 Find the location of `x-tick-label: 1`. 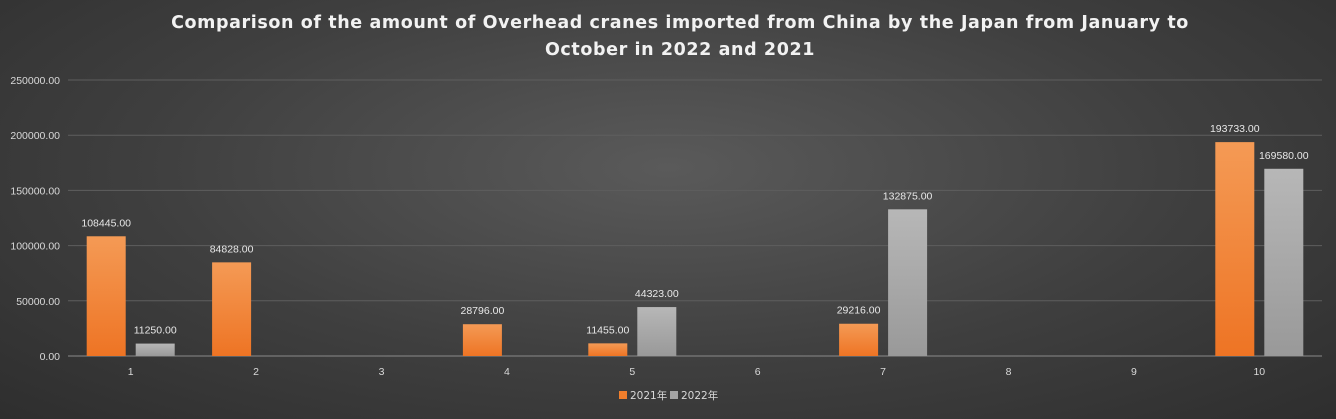

x-tick-label: 1 is located at coordinates (131, 372).